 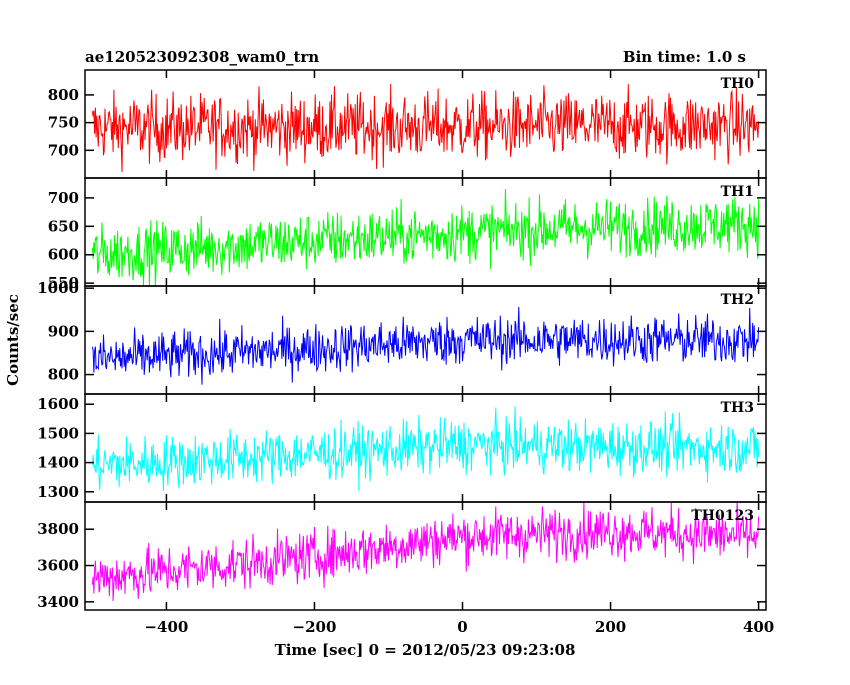 What do you see at coordinates (737, 300) in the screenshot?
I see `panel-label: TH2` at bounding box center [737, 300].